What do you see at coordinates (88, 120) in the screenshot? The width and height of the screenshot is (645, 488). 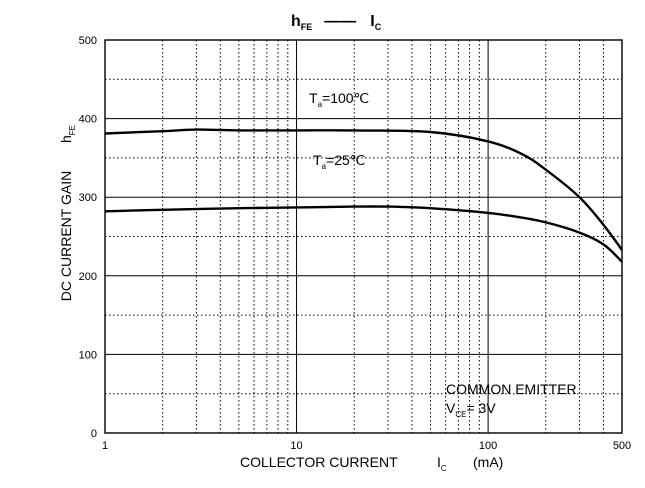 I see `y-tick-label: 400` at bounding box center [88, 120].